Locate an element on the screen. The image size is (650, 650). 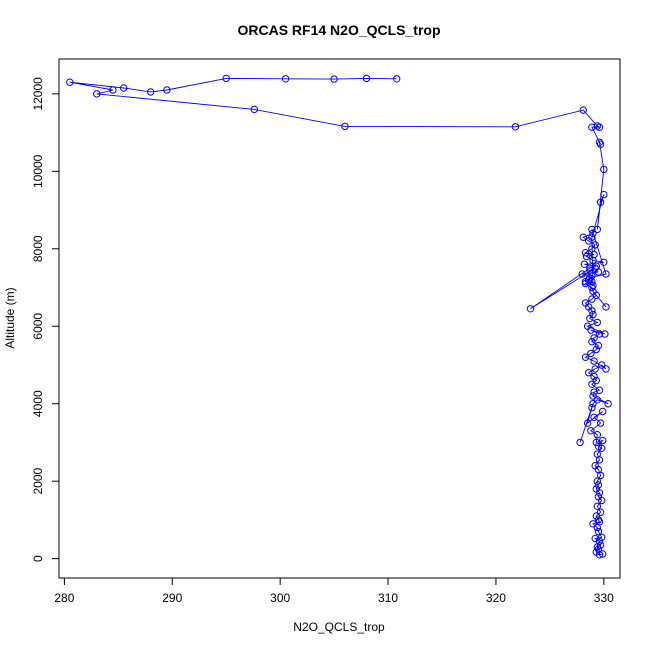
y-tick-label: 0 is located at coordinates (38, 558).